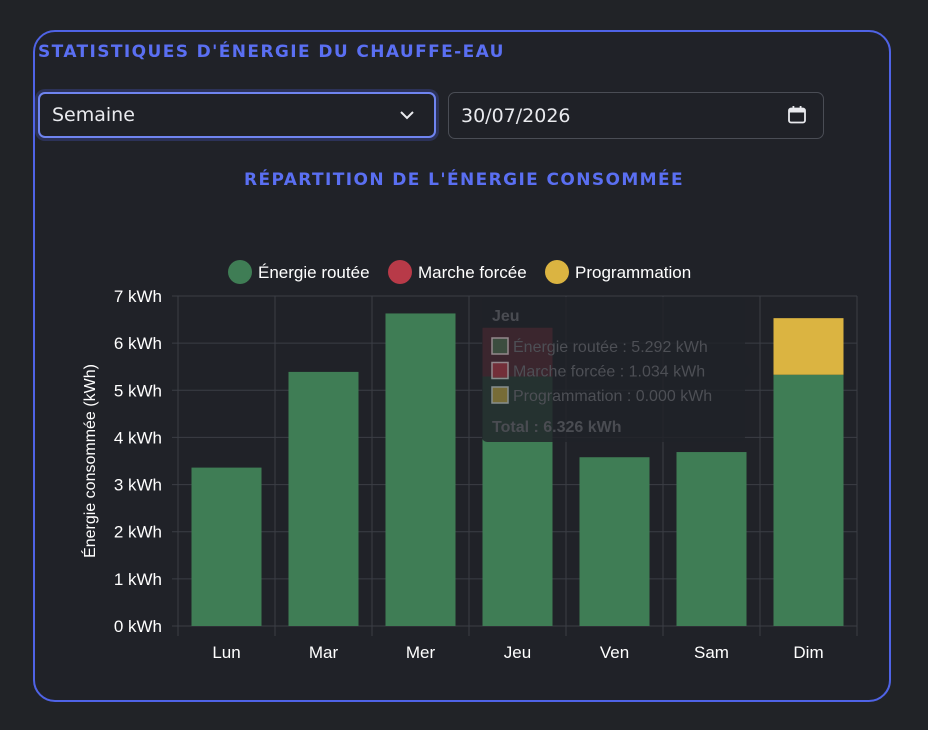 This screenshot has height=730, width=928. Describe the element at coordinates (138, 343) in the screenshot. I see `y-tick-label: 6 kWh` at that location.